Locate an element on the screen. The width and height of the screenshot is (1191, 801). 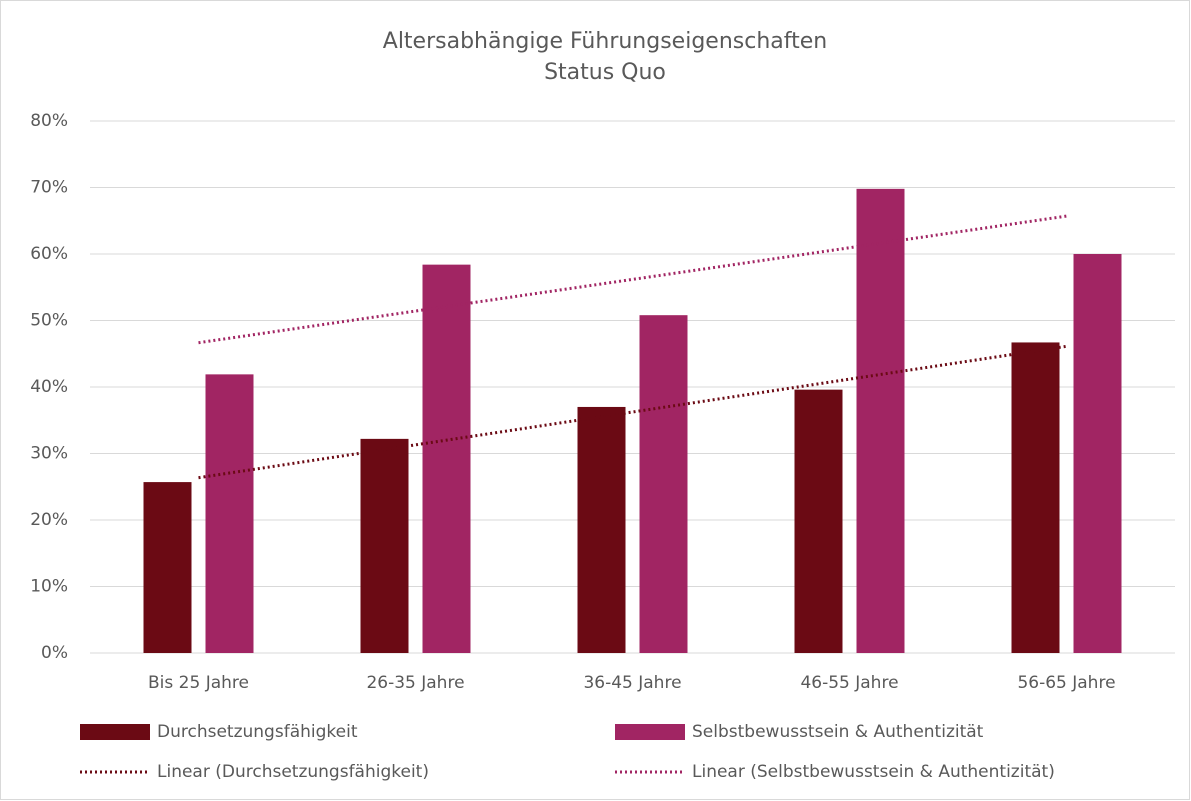
y-tick-label: 40% is located at coordinates (49, 387).